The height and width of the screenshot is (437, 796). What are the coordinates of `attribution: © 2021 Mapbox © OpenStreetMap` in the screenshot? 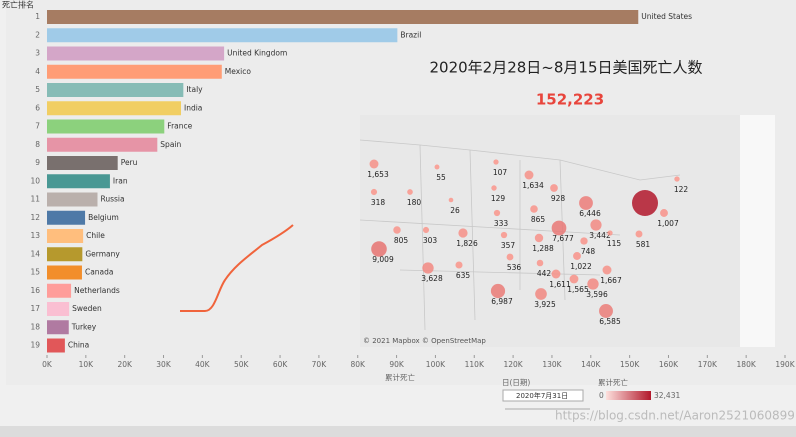 It's located at (424, 341).